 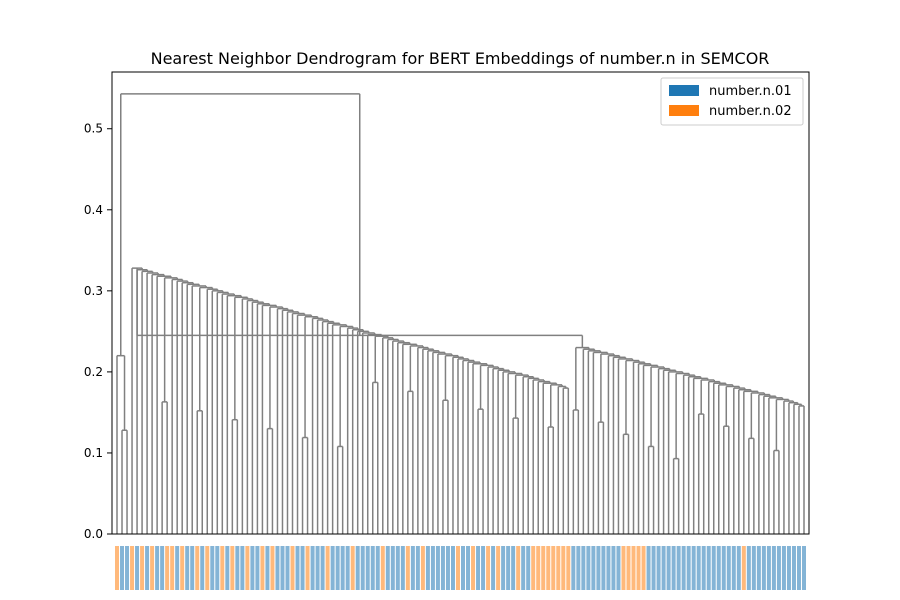 I want to click on y-tick-label: 0.4, so click(x=93, y=210).